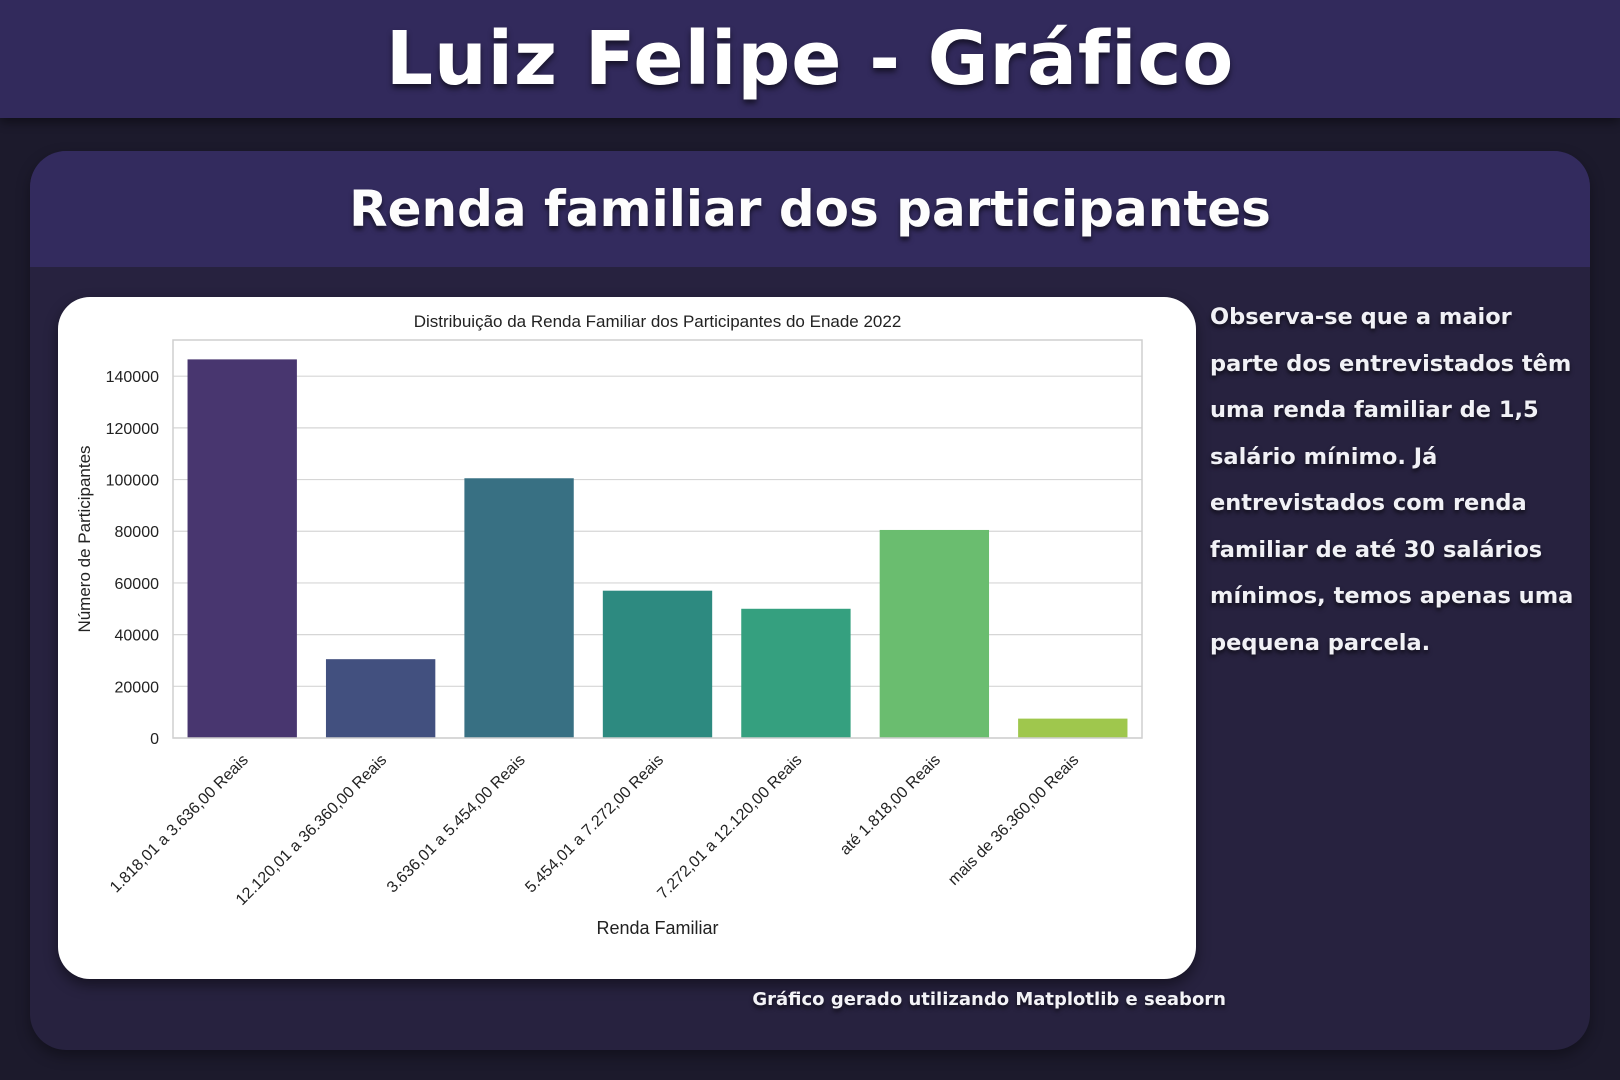 Image resolution: width=1620 pixels, height=1080 pixels. I want to click on x-axis-label: Renda Familiar, so click(657, 928).